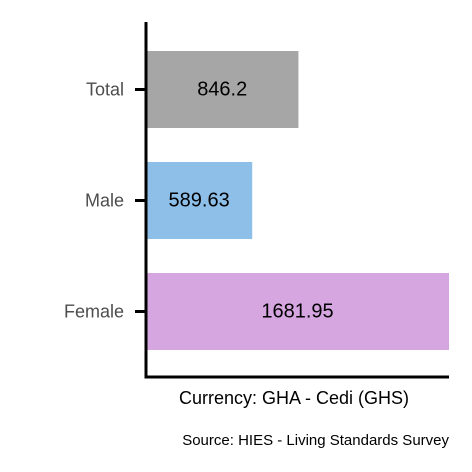 The width and height of the screenshot is (472, 472). I want to click on x-axis-title: Currency: GHA - Cedi (GHS), so click(294, 398).